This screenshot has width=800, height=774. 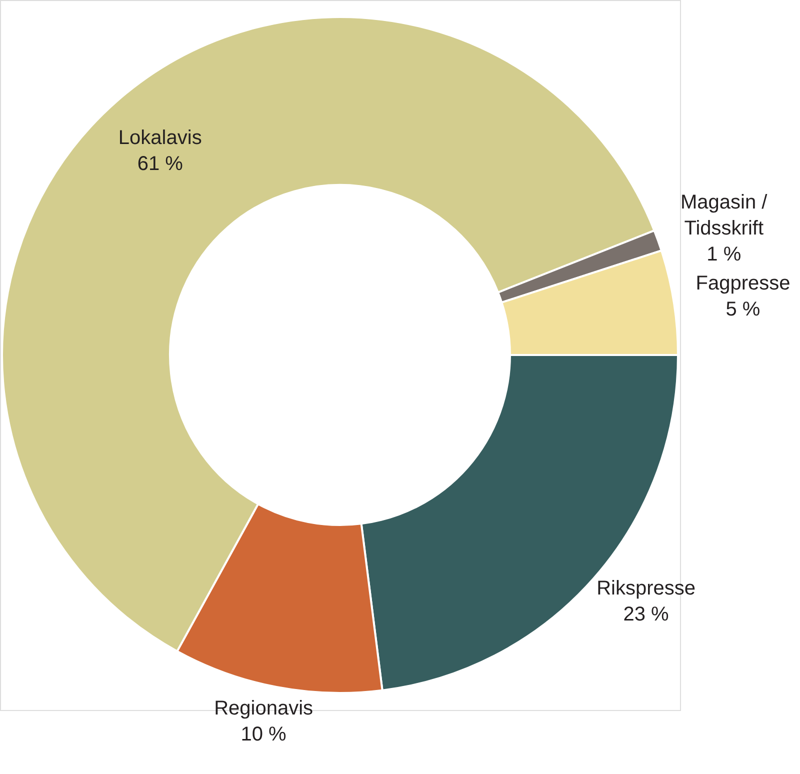 What do you see at coordinates (646, 589) in the screenshot?
I see `slice-label: Rikspresse` at bounding box center [646, 589].